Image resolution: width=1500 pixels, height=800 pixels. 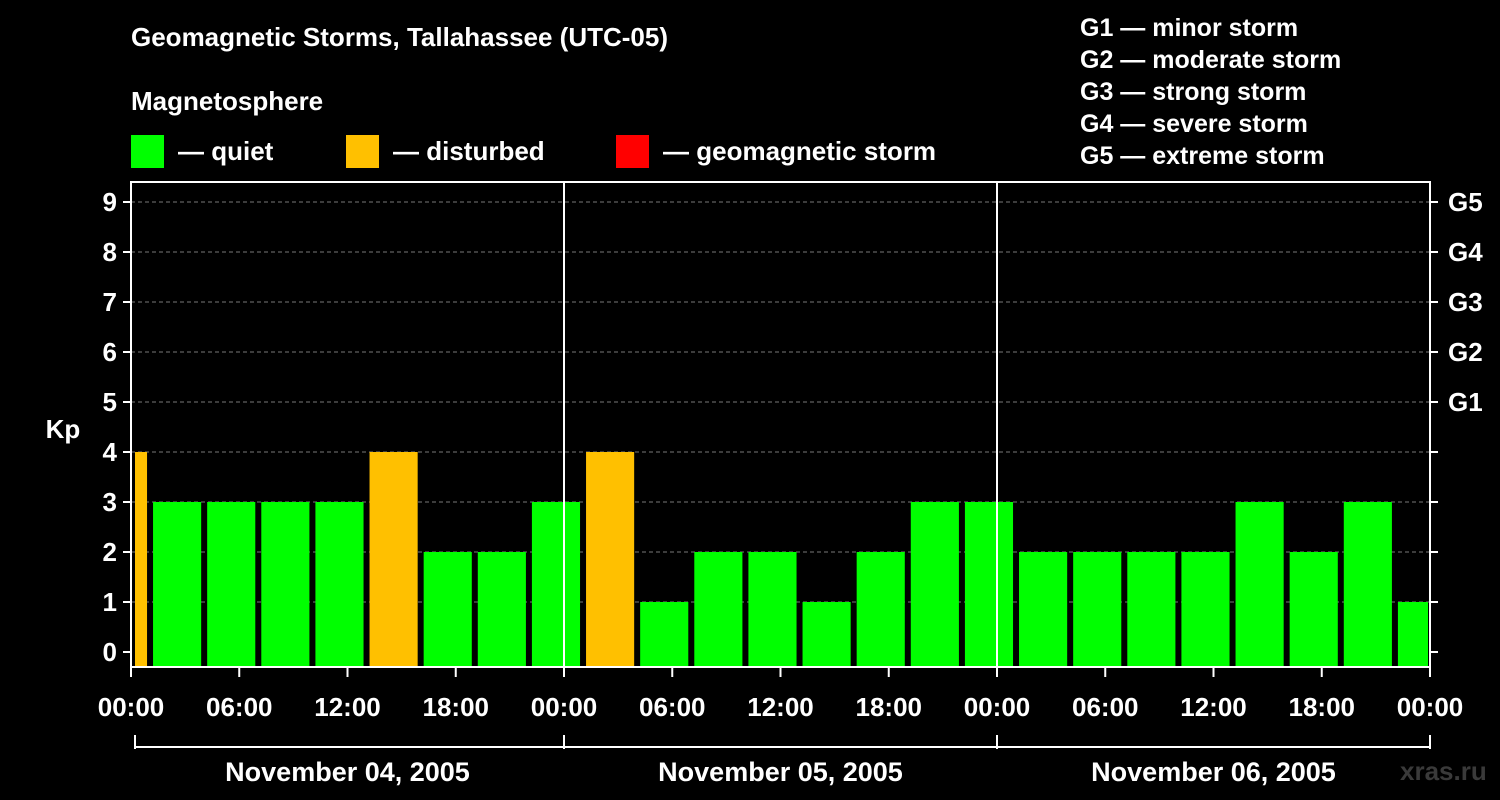 What do you see at coordinates (226, 150) in the screenshot?
I see `legend-label-quiet: — quiet` at bounding box center [226, 150].